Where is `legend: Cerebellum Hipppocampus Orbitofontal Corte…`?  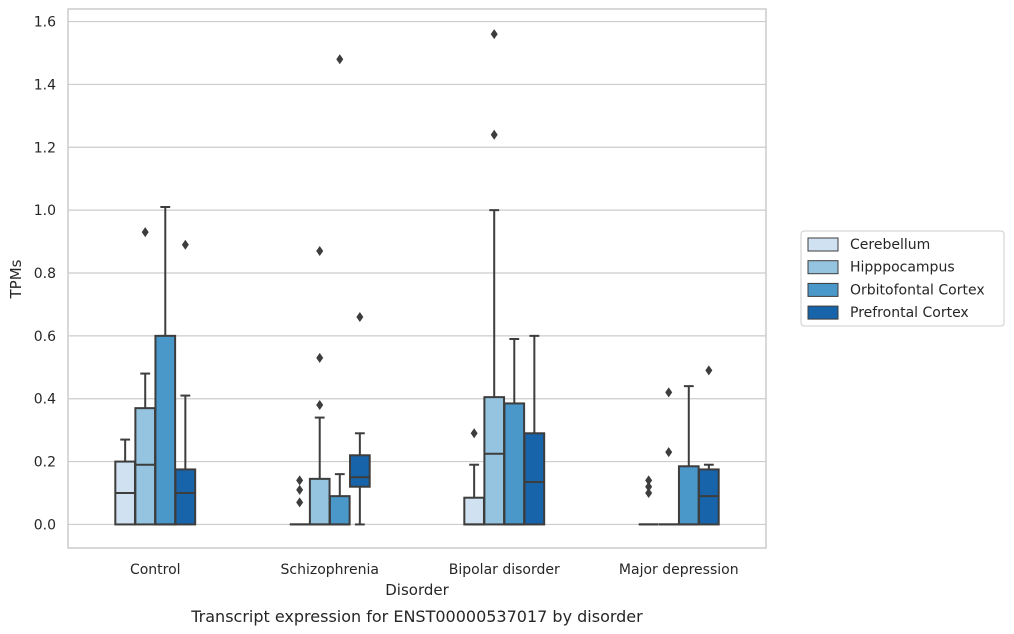
legend: Cerebellum Hipppocampus Orbitofontal Corte… is located at coordinates (902, 278).